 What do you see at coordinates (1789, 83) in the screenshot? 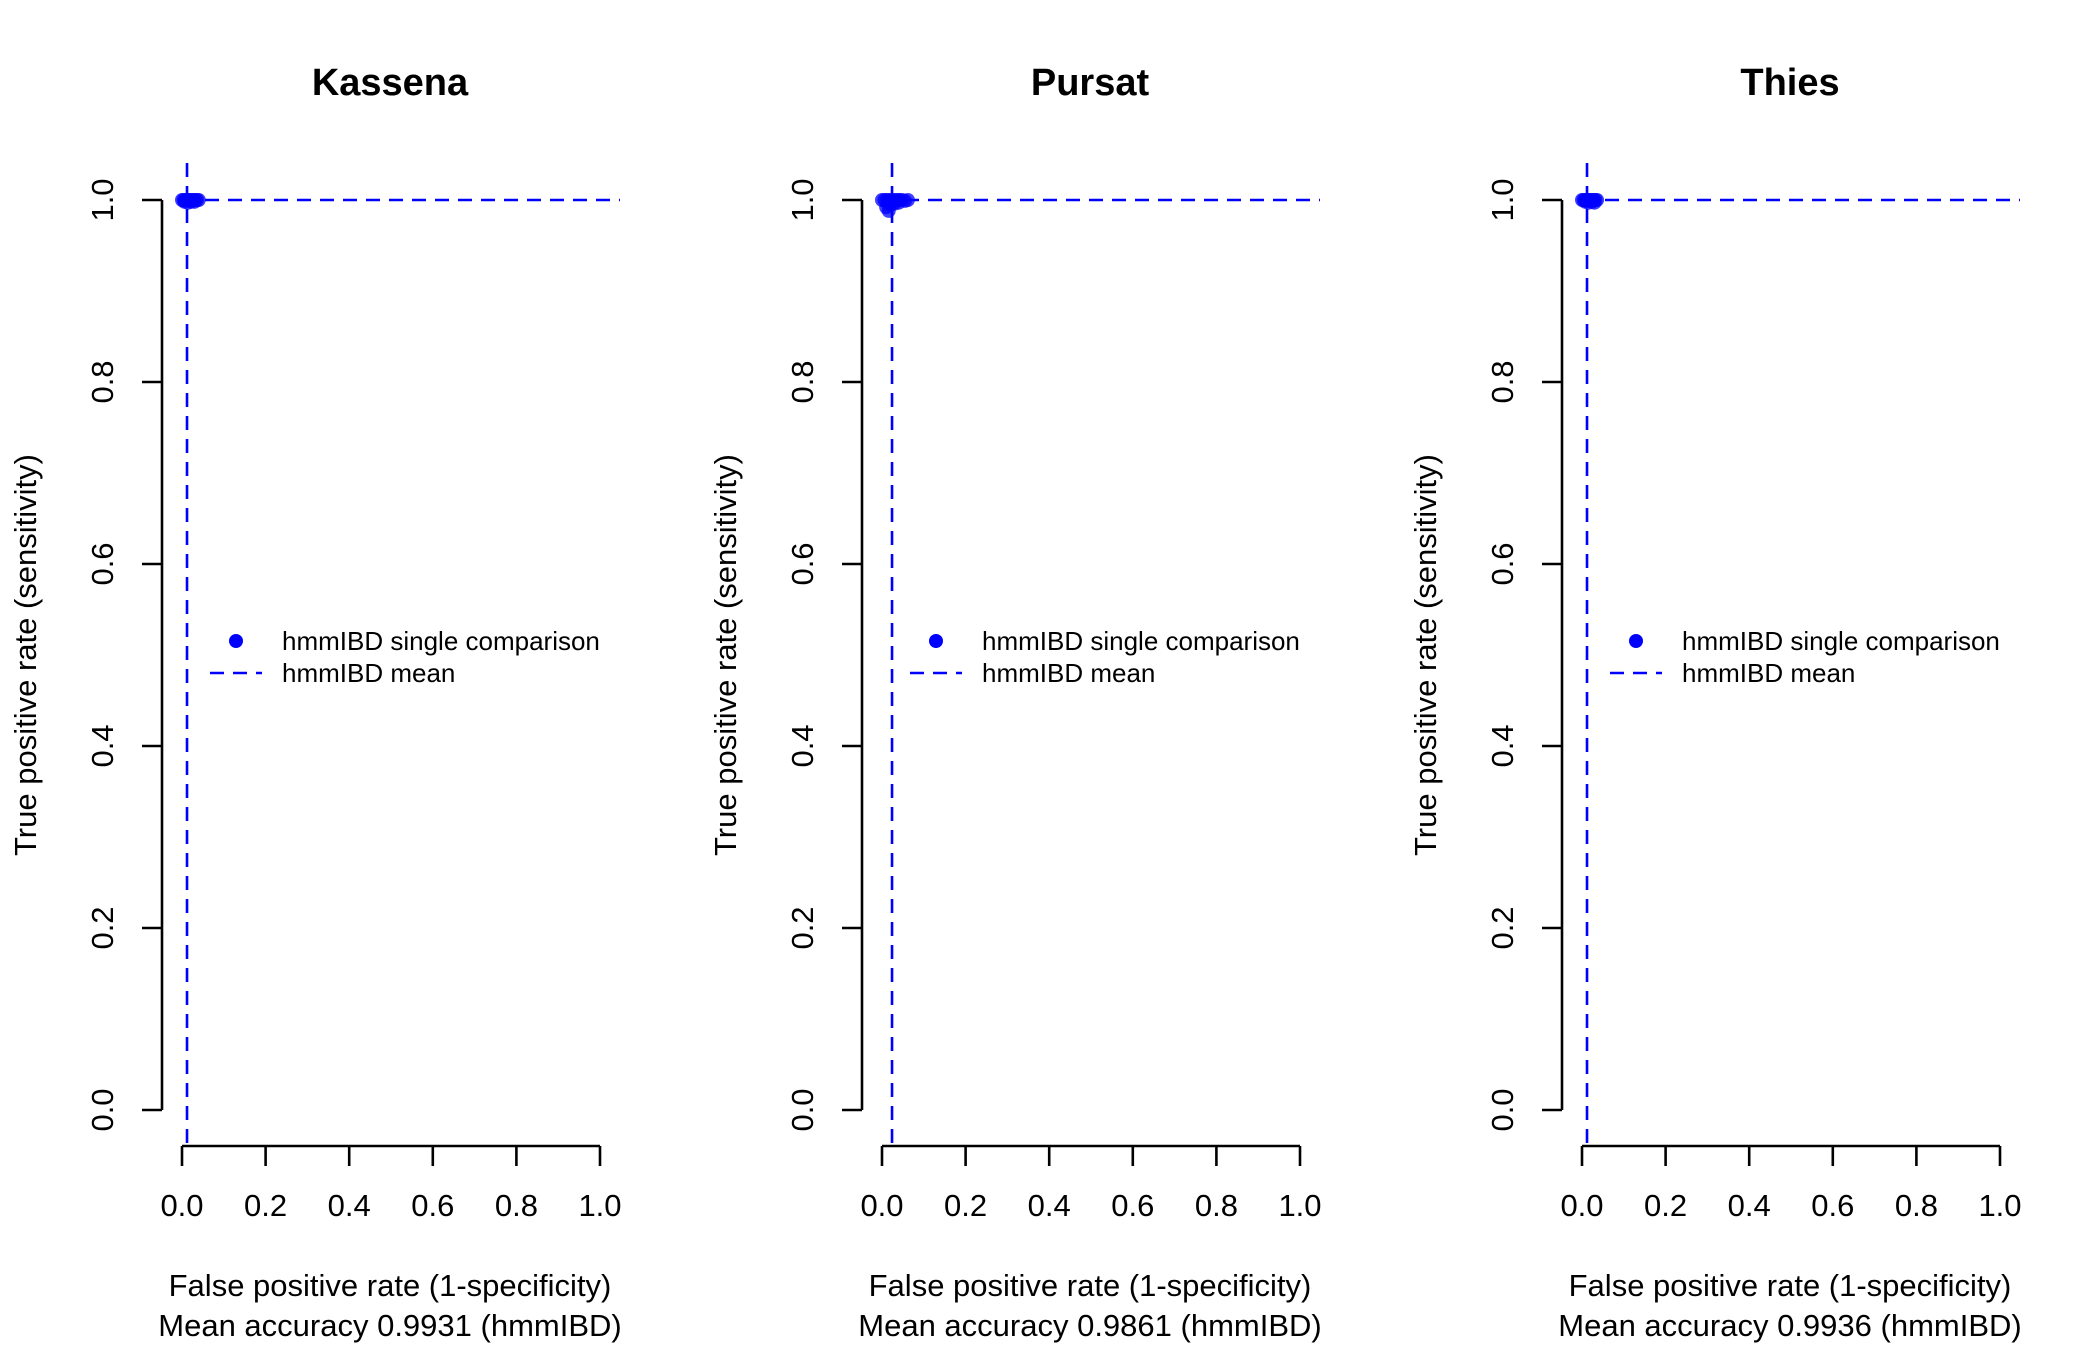
I see `panel-title: Thies` at bounding box center [1789, 83].